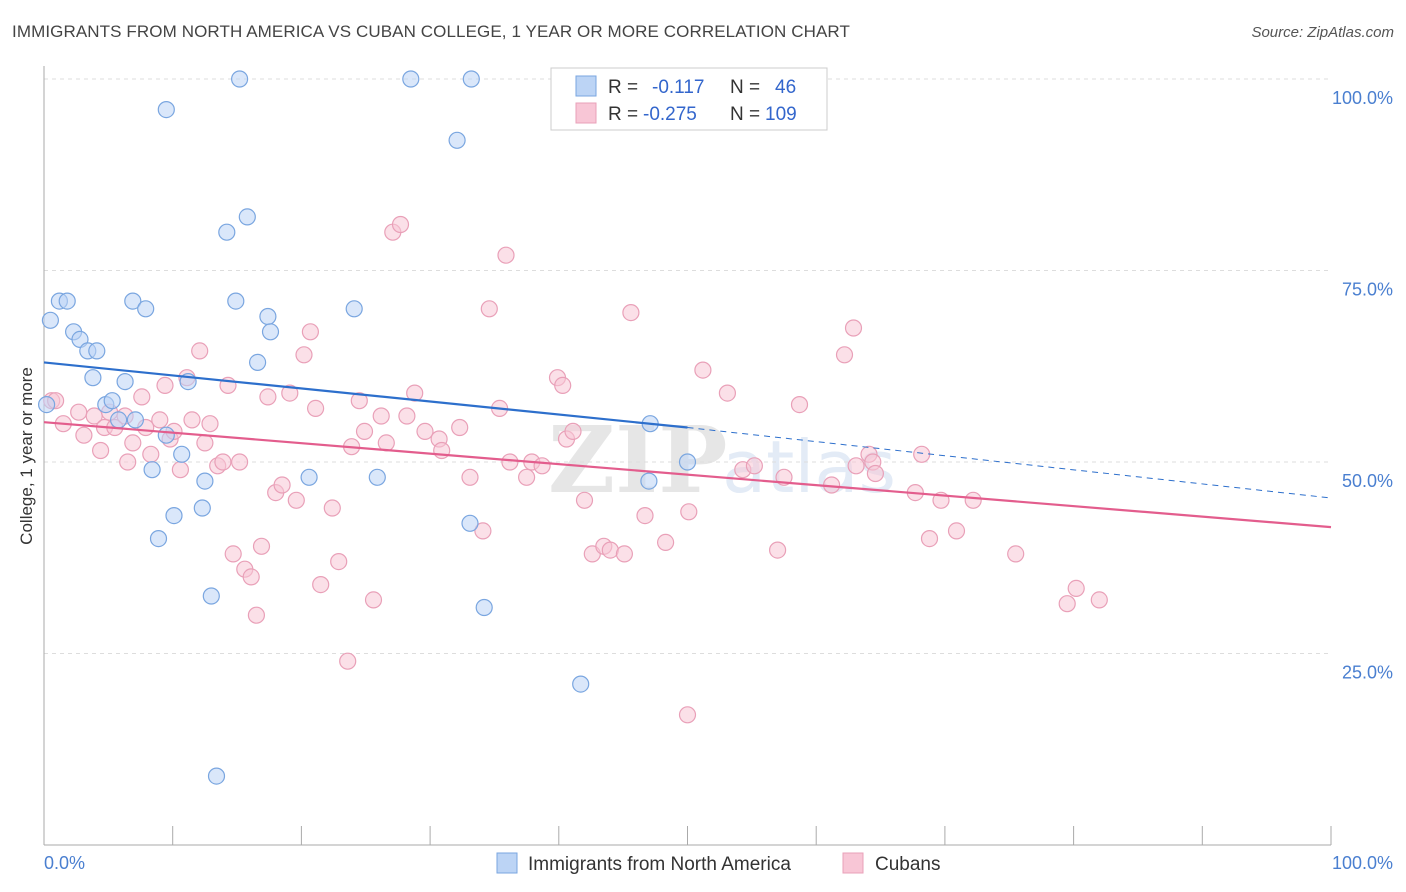 The height and width of the screenshot is (892, 1406). What do you see at coordinates (689, 99) in the screenshot?
I see `correlation-legend: R = -0.117 N = 46 R = -0.275 N = 109` at bounding box center [689, 99].